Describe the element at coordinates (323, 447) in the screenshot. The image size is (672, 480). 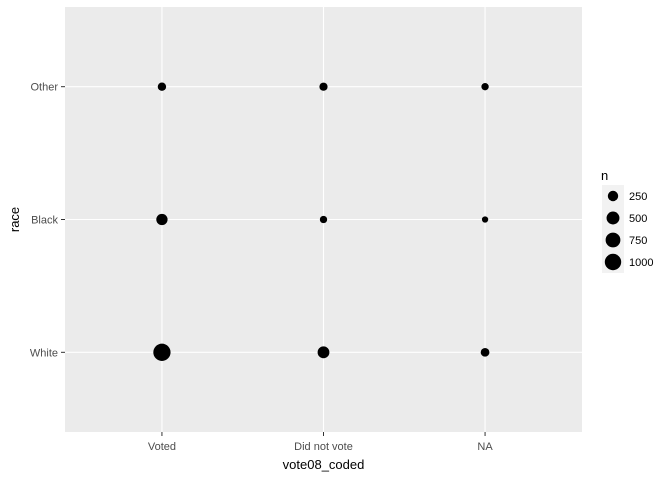
I see `x-tick-label: Did not vote` at that location.